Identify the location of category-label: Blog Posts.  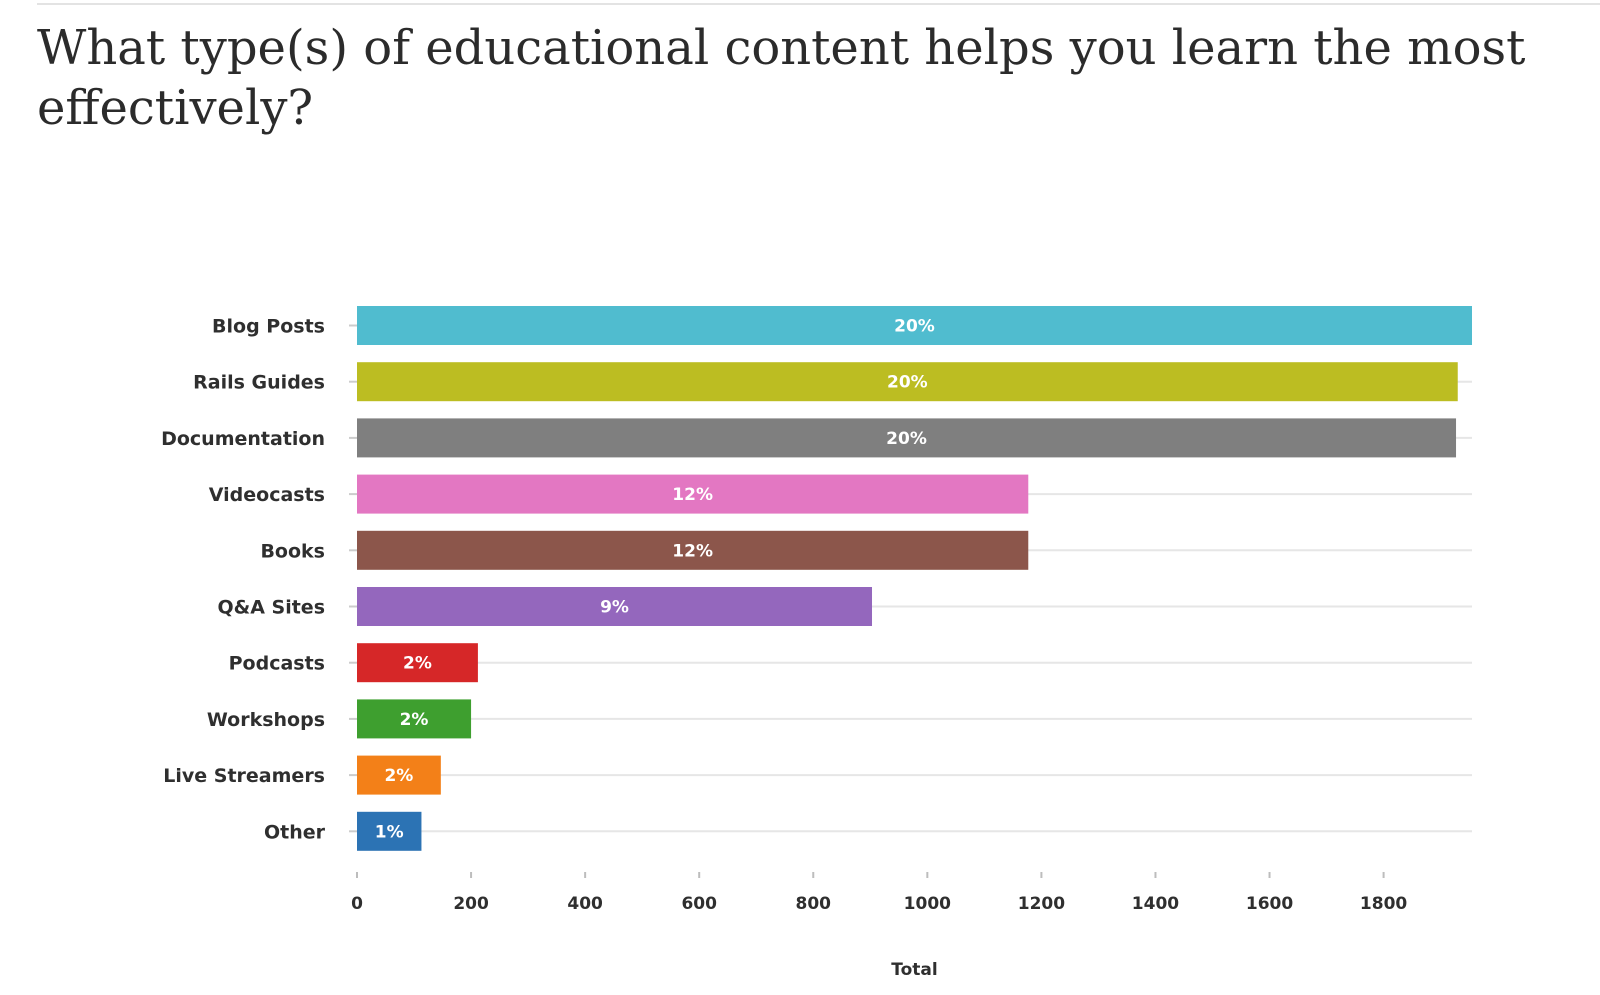
(268, 327).